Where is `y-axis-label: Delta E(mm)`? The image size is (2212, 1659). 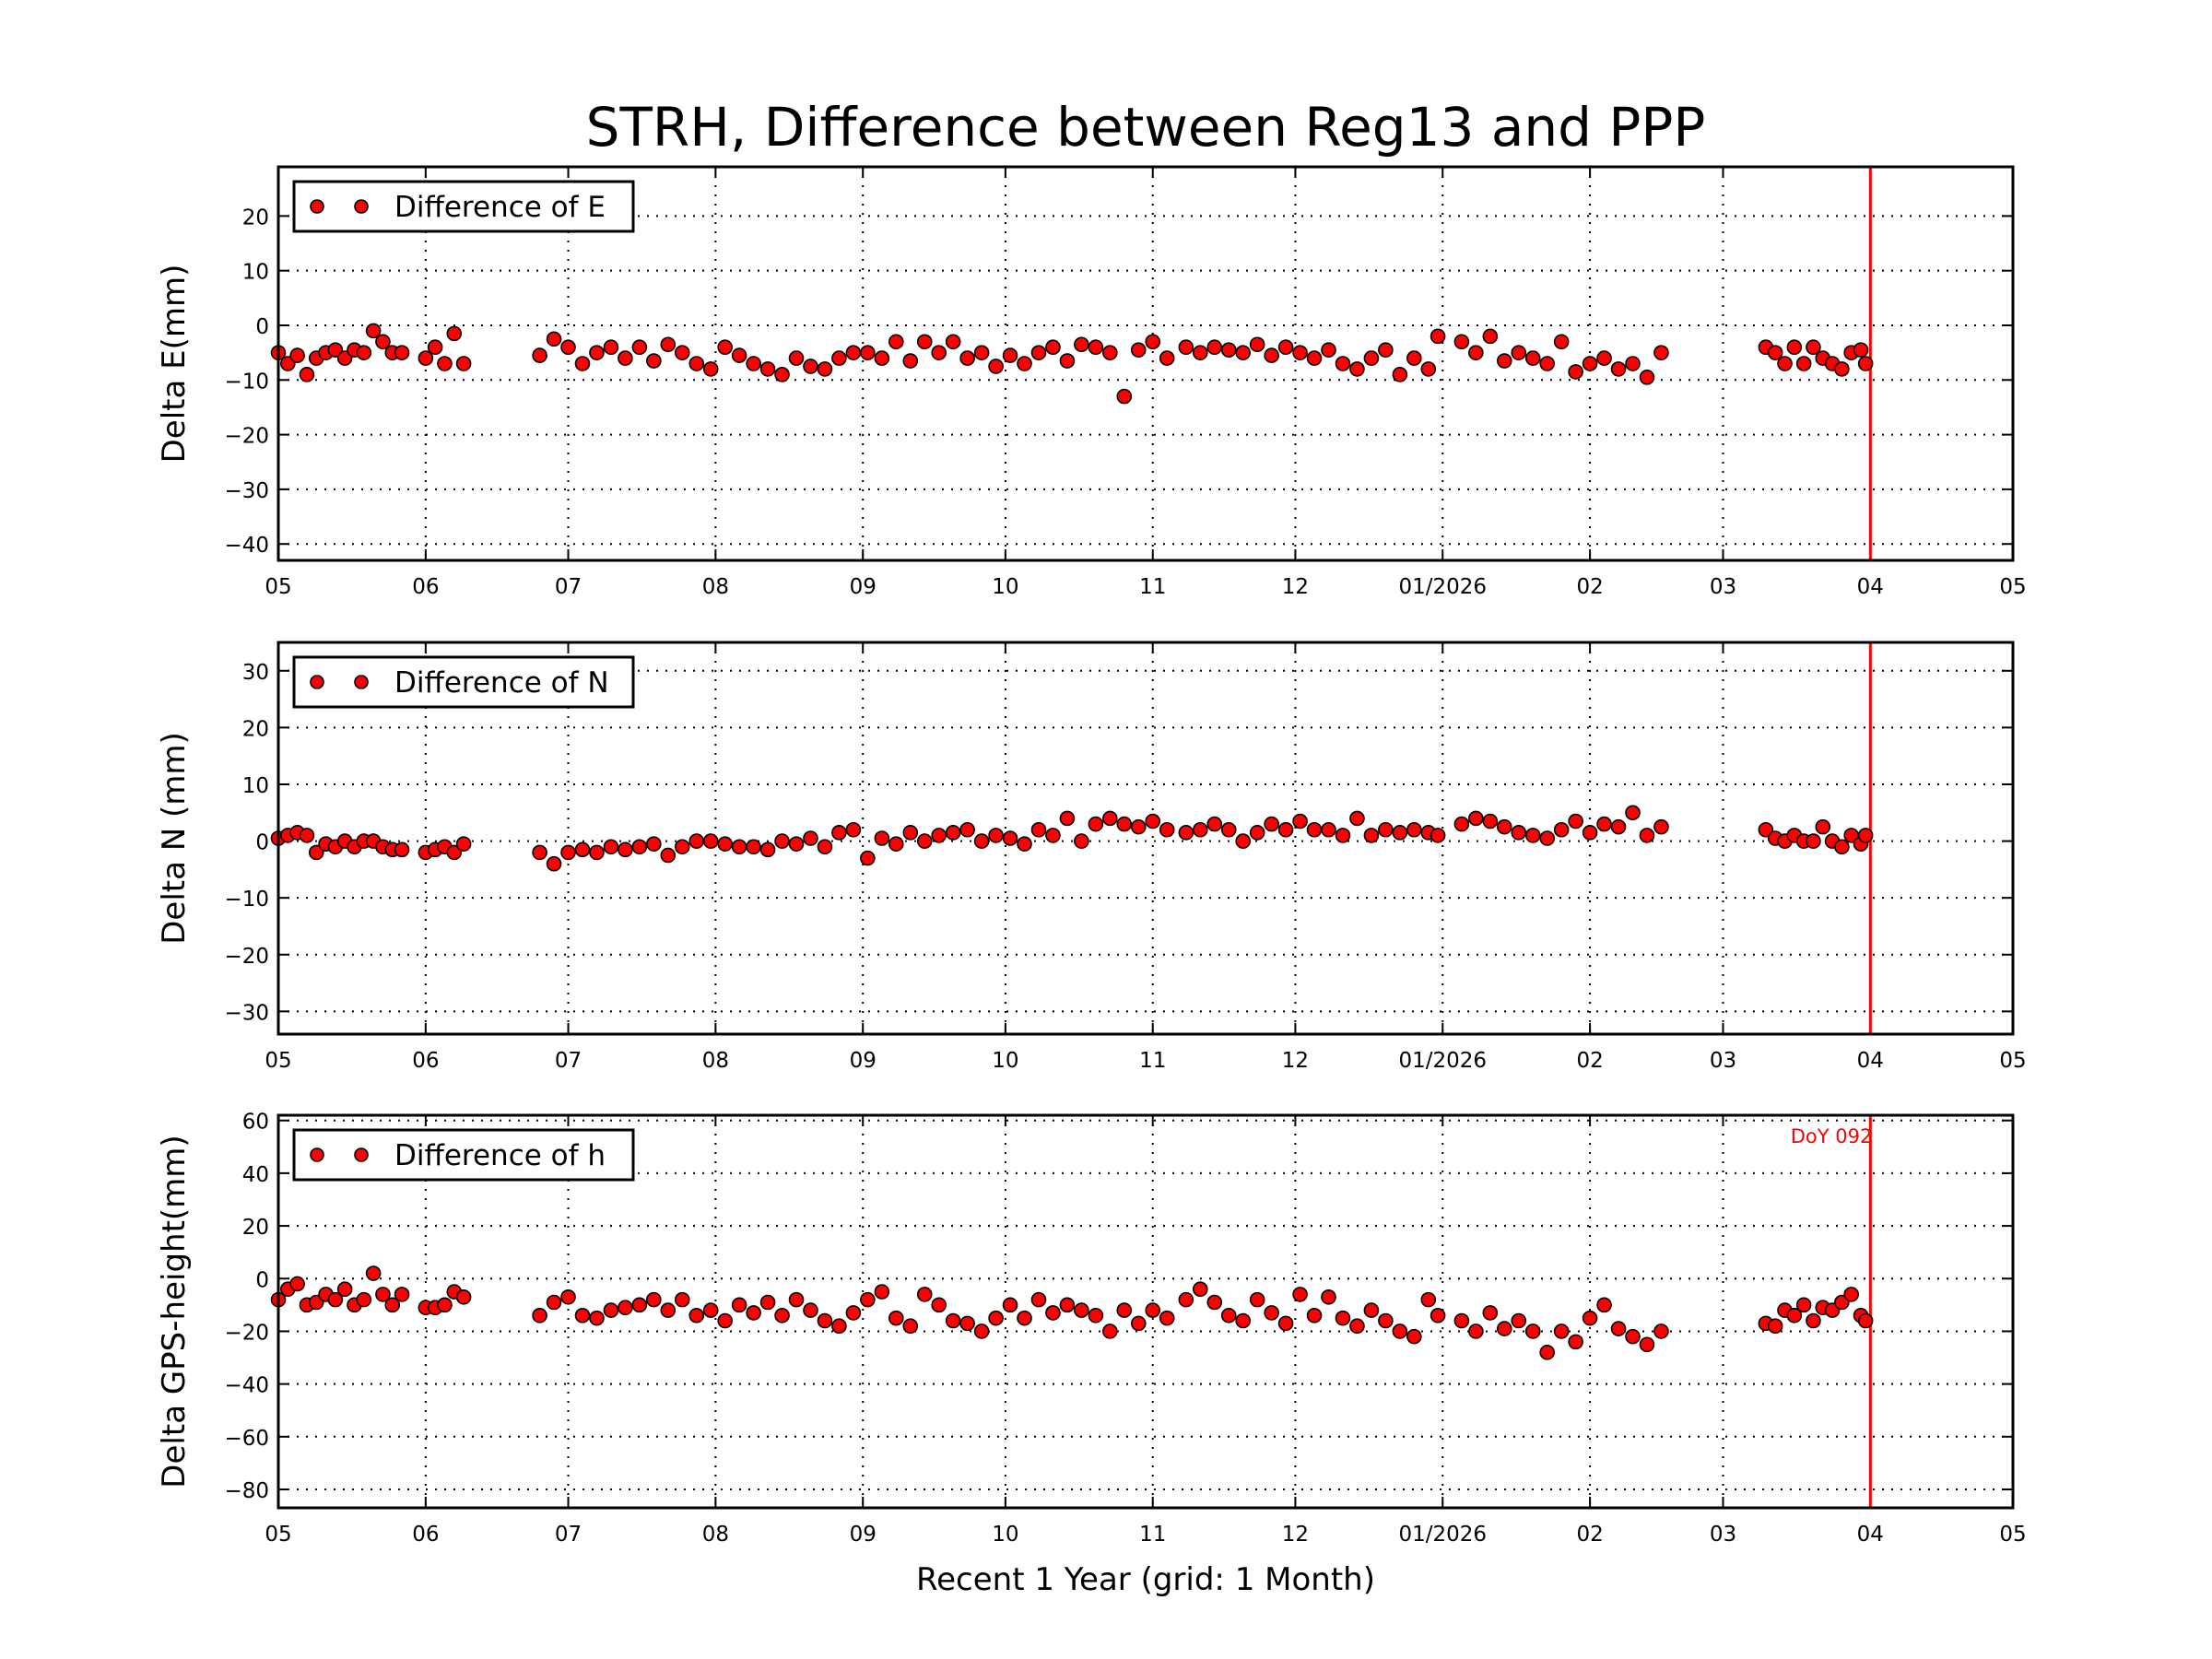
y-axis-label: Delta E(mm) is located at coordinates (174, 364).